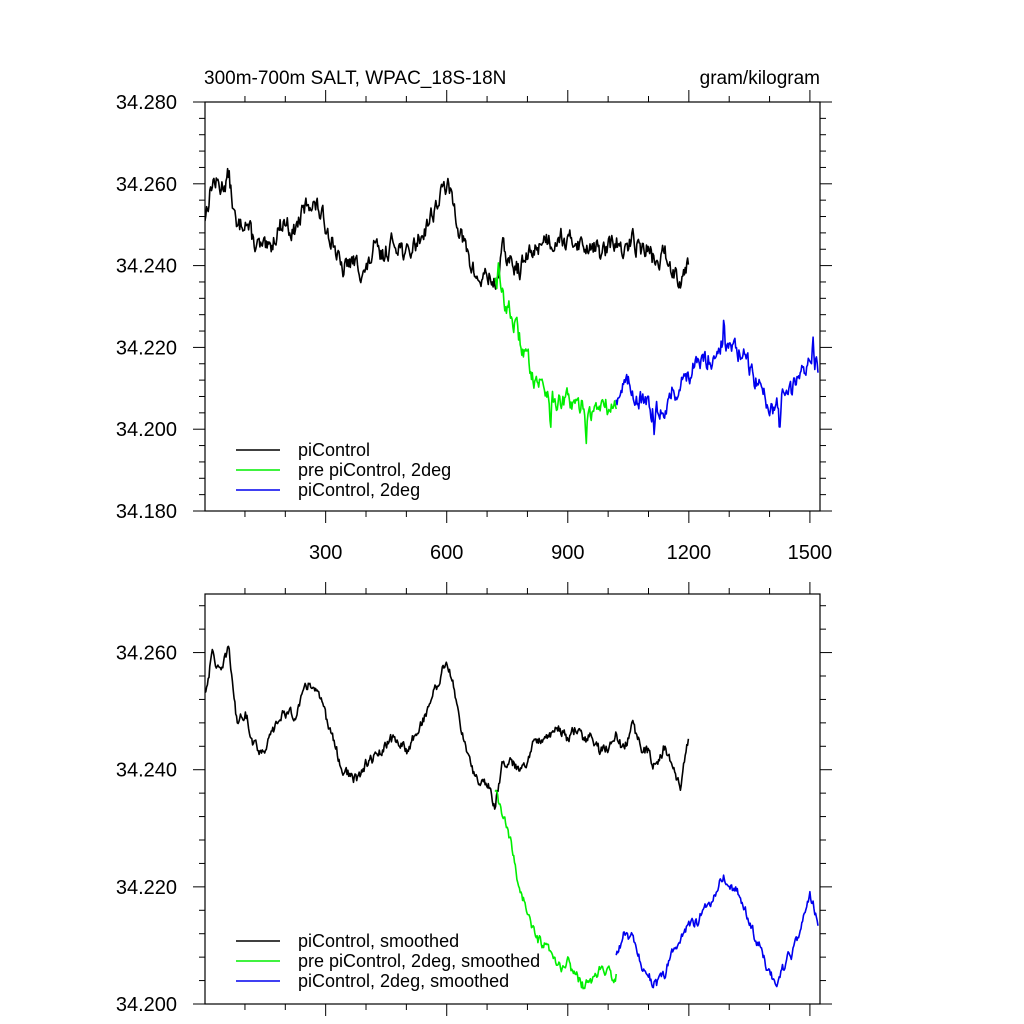  I want to click on x-tick-label: 1200, so click(689, 553).